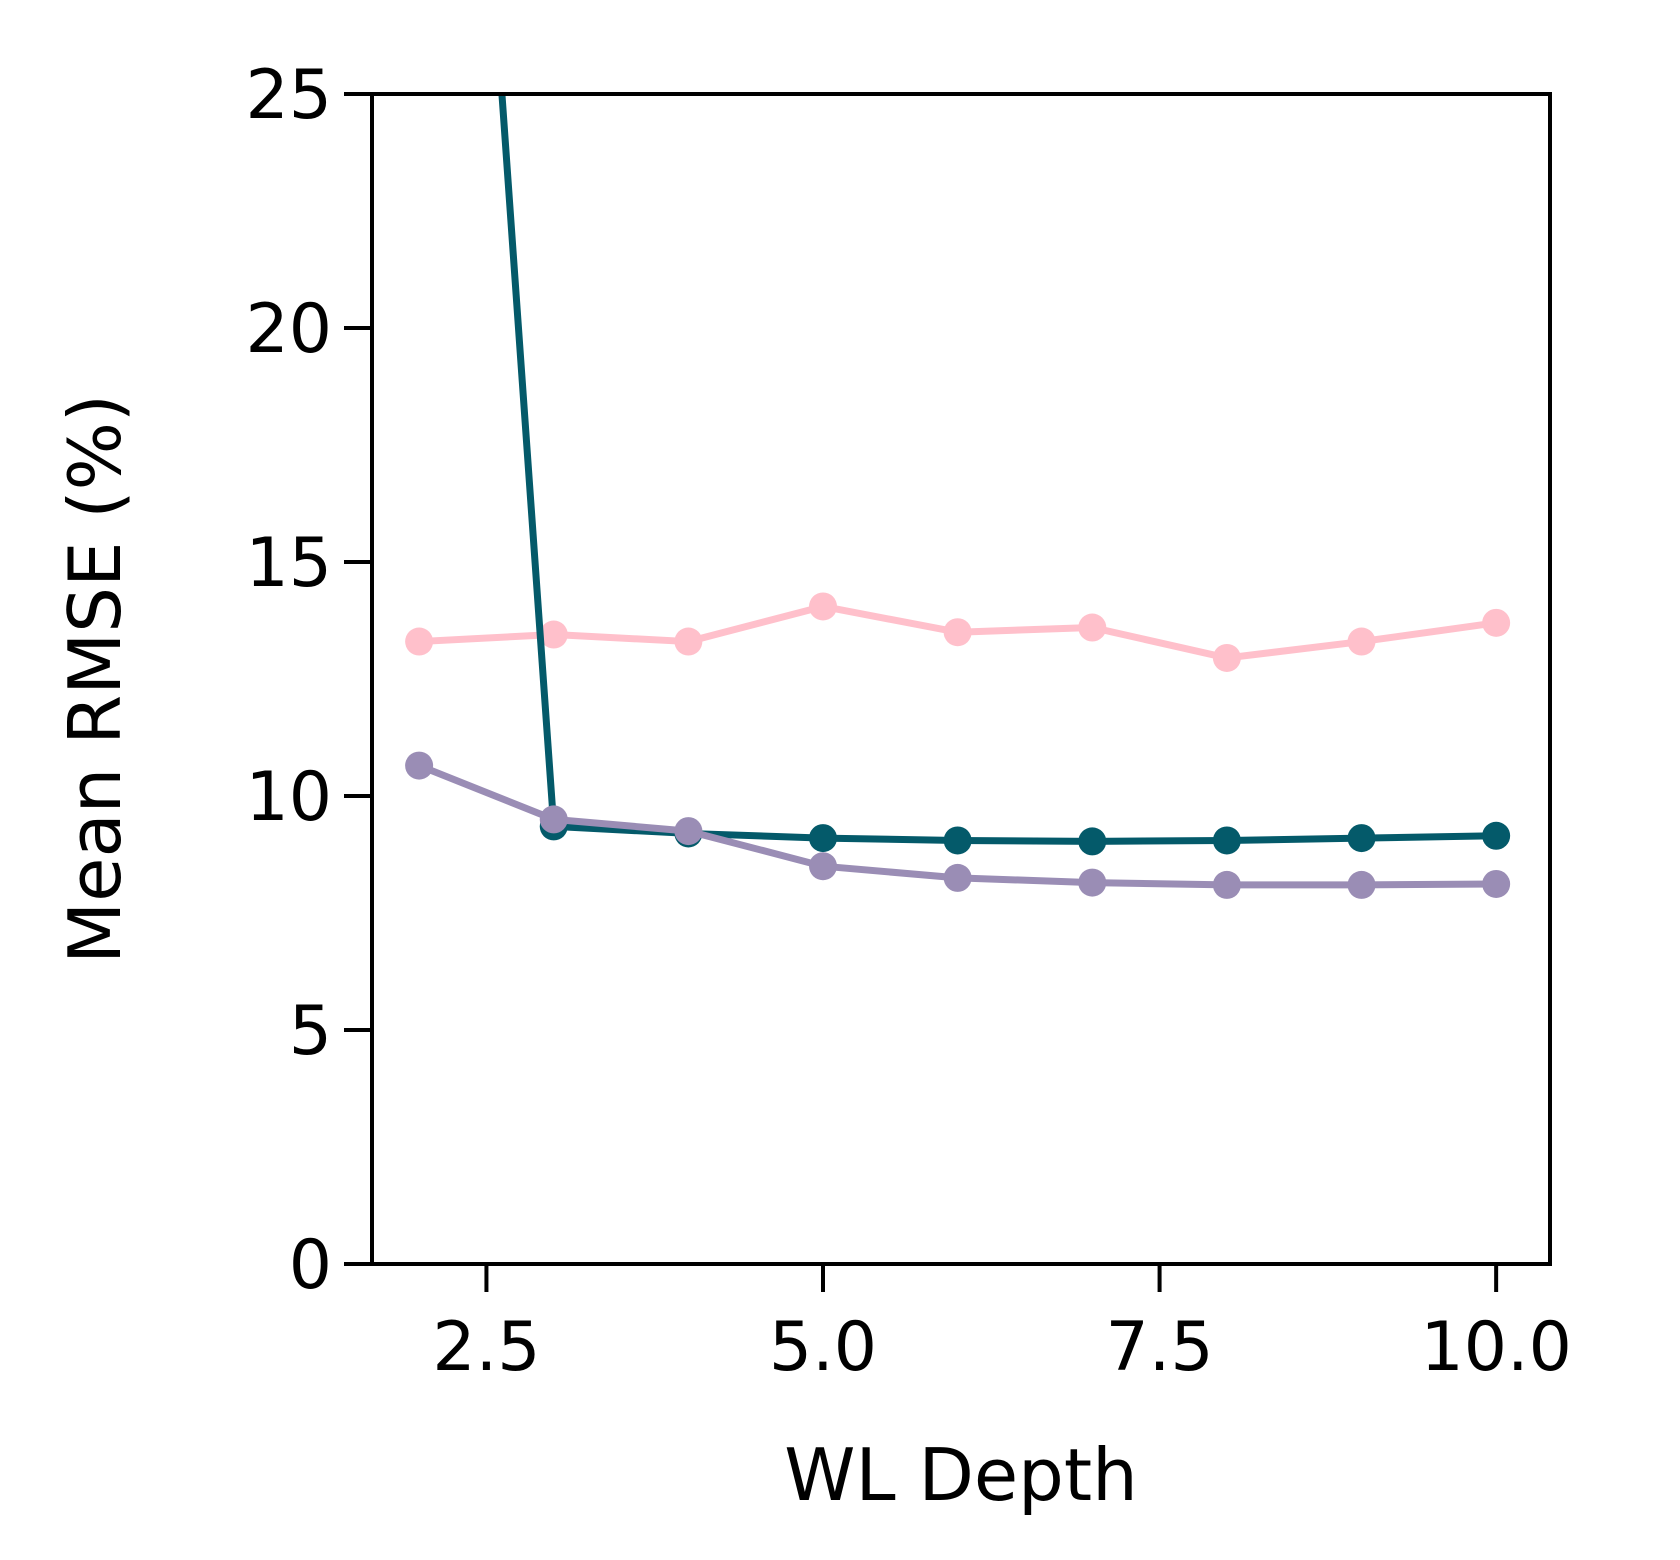 Image resolution: width=1680 pixels, height=1560 pixels. I want to click on x-tick-label: 10.0, so click(1495, 1347).